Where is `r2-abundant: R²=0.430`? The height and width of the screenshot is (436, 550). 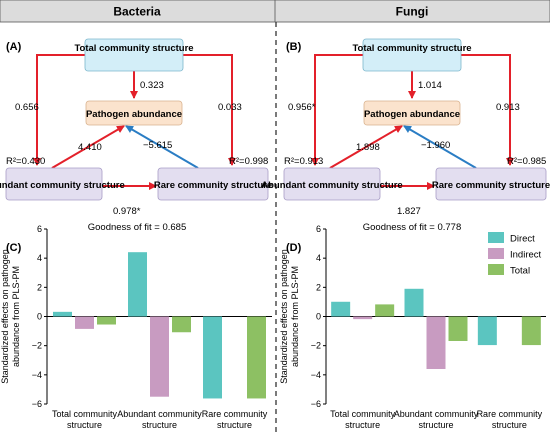 r2-abundant: R²=0.430 is located at coordinates (25, 161).